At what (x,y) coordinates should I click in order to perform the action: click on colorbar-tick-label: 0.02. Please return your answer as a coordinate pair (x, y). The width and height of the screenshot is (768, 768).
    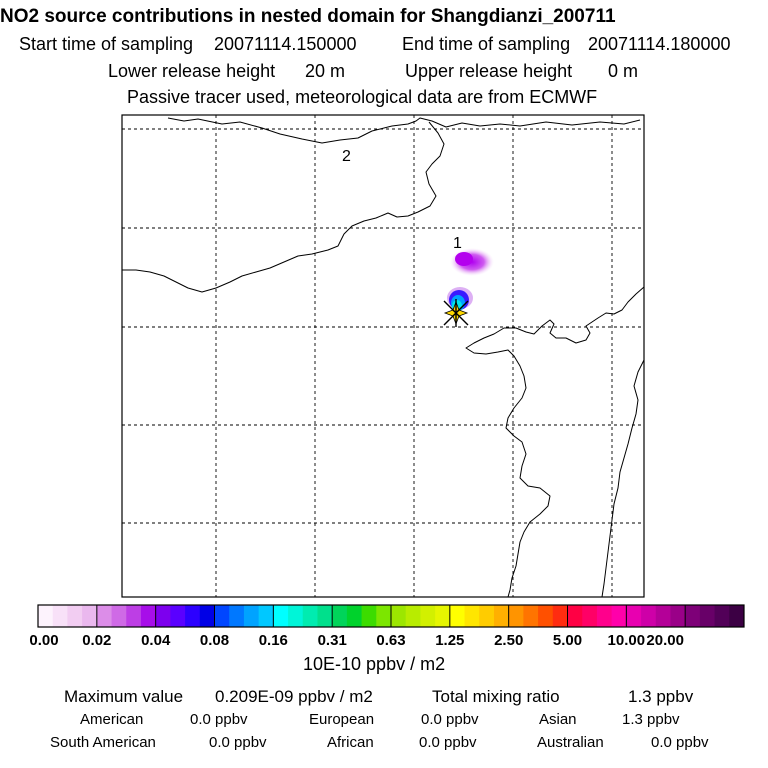
    Looking at the image, I should click on (97, 640).